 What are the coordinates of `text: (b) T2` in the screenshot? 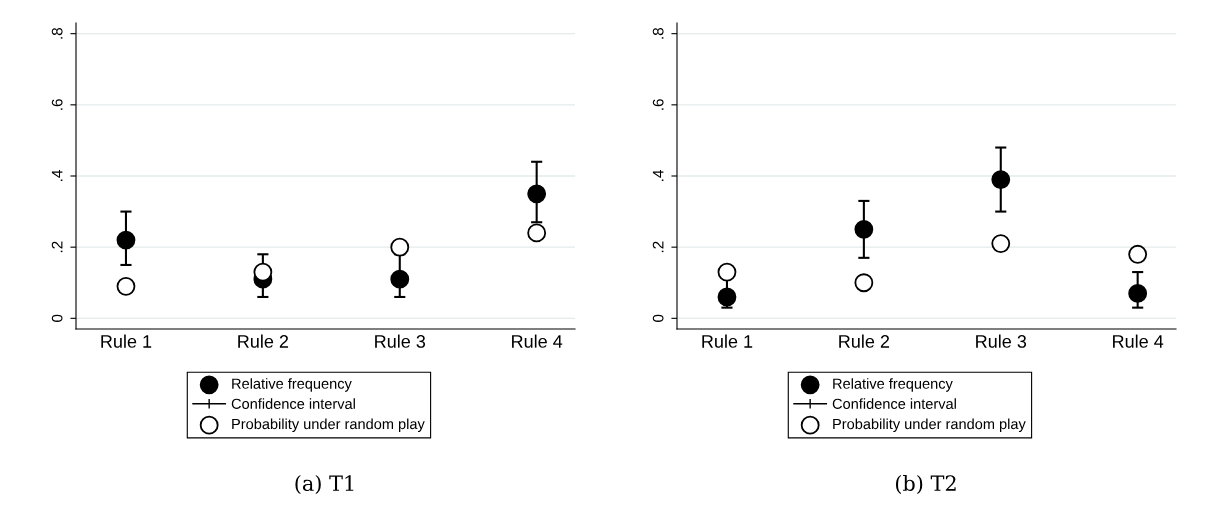 It's located at (925, 484).